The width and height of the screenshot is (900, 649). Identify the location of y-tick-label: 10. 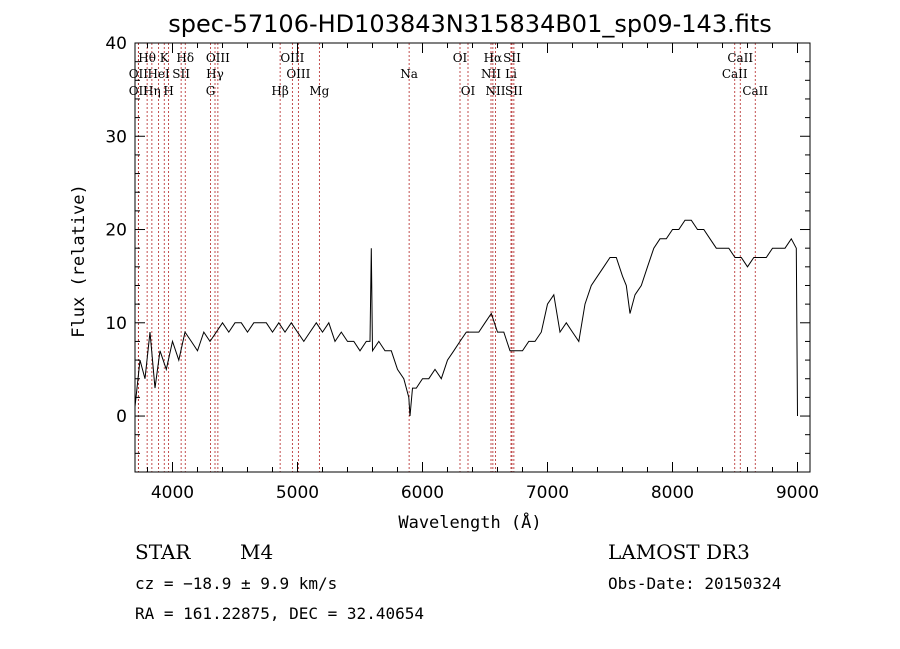
(116, 324).